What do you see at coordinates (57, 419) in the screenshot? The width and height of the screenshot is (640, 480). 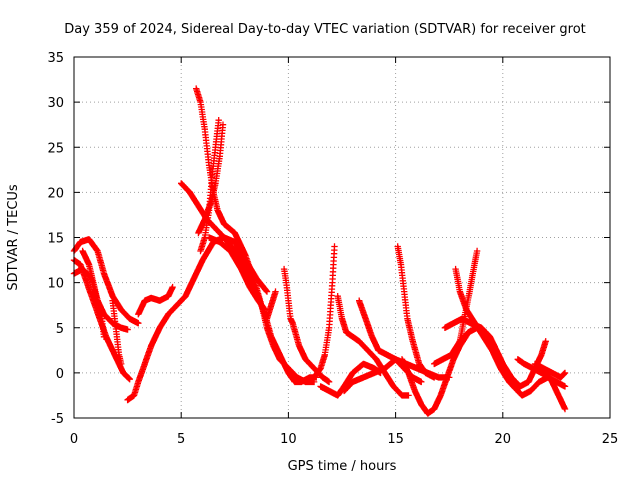 I see `y-tick-label: -5` at bounding box center [57, 419].